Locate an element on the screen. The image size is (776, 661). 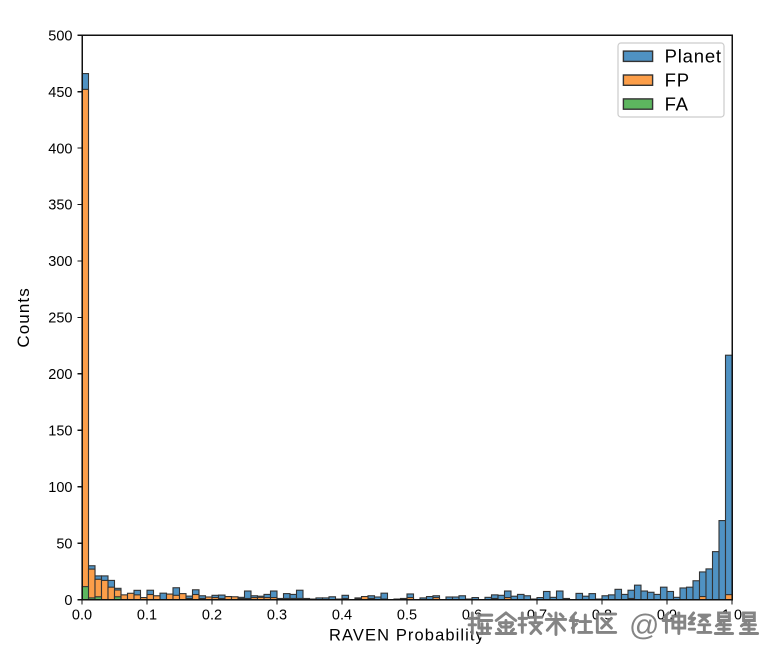
svg-text: 150 is located at coordinates (60, 431).